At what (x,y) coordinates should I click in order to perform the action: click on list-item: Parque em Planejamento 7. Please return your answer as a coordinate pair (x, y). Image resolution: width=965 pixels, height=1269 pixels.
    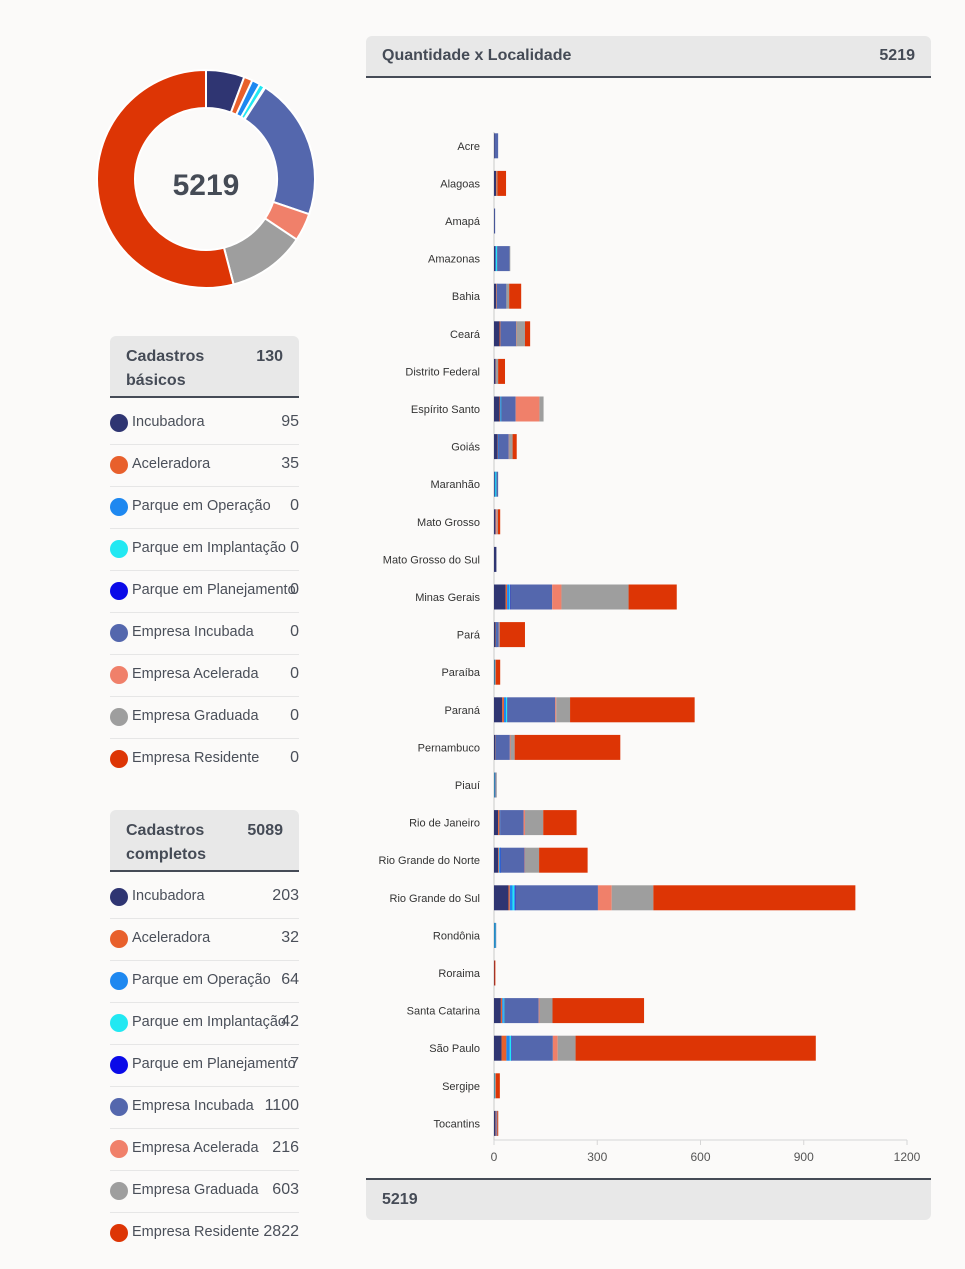
    Looking at the image, I should click on (204, 1066).